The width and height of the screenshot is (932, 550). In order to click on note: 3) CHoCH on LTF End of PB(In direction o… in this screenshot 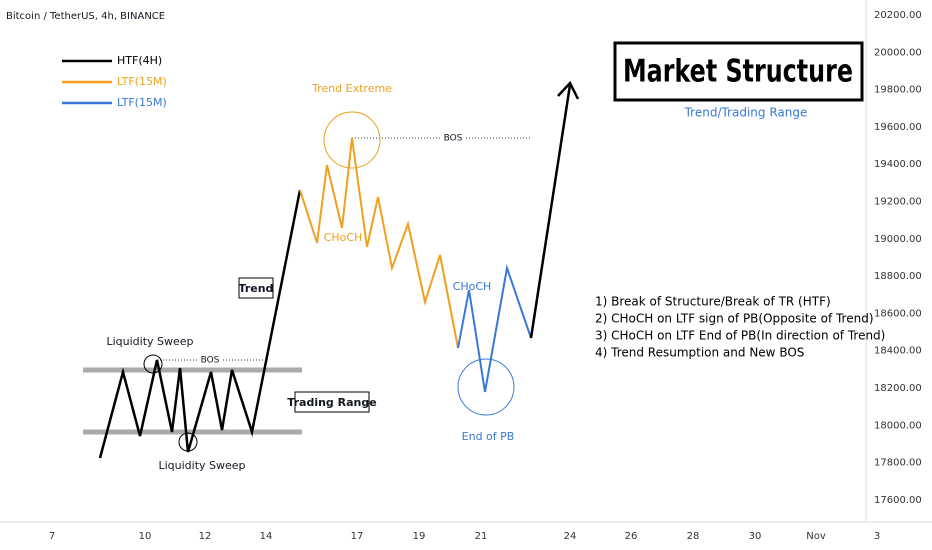, I will do `click(740, 336)`.